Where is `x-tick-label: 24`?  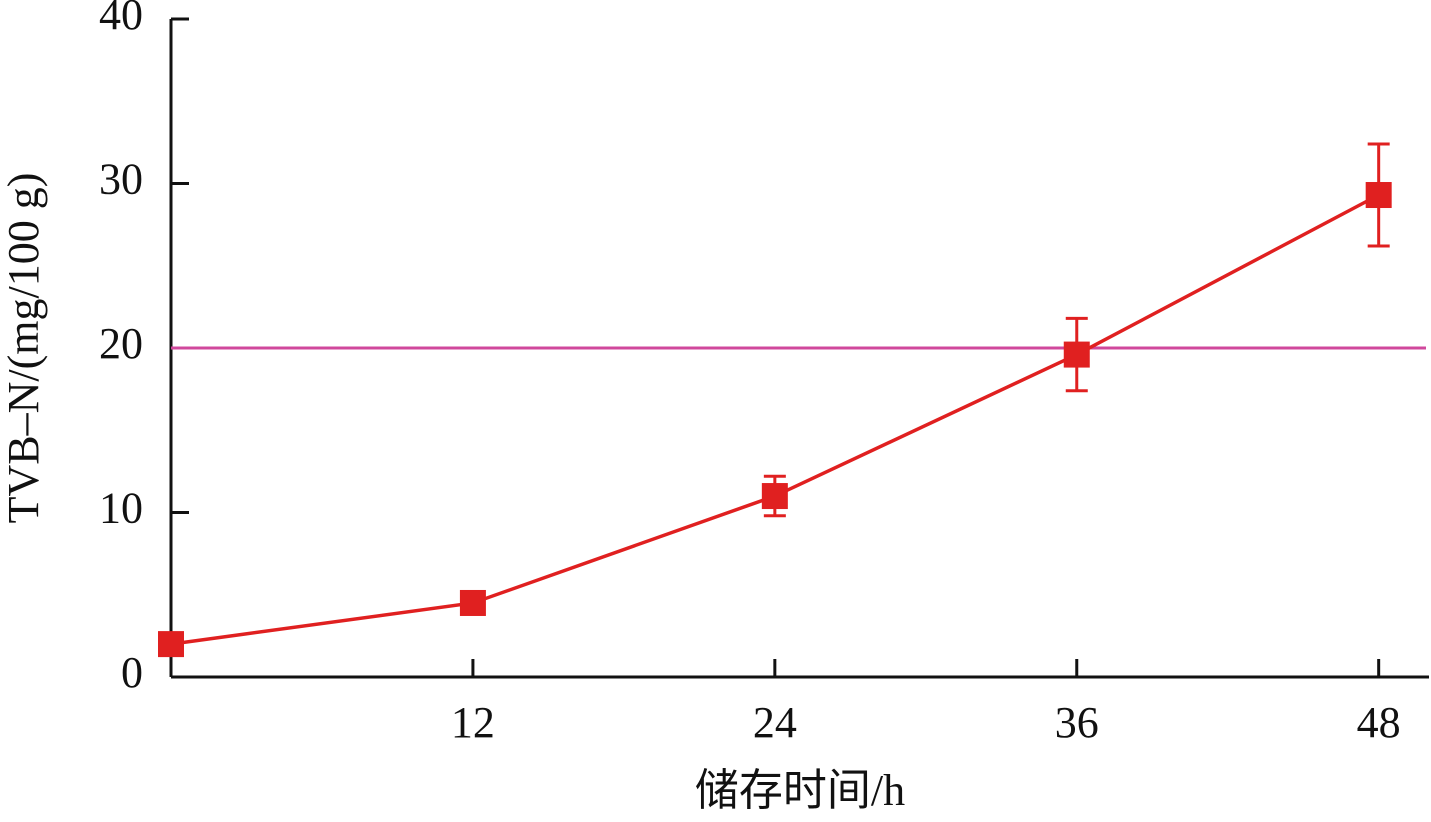
x-tick-label: 24 is located at coordinates (775, 722).